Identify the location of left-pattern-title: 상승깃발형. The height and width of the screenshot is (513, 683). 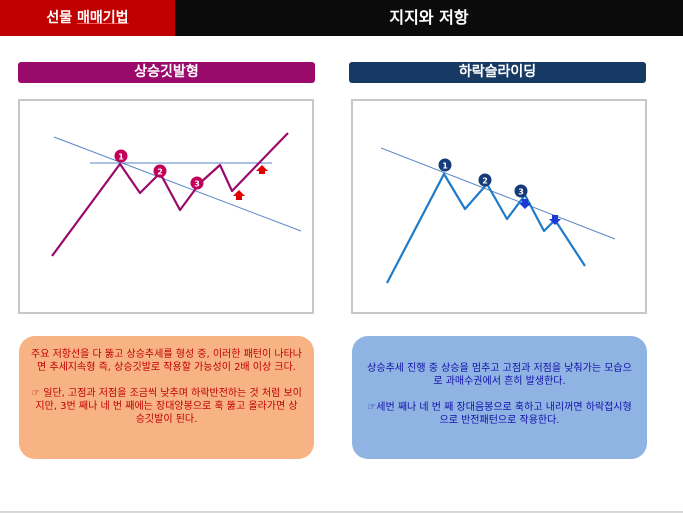
(166, 72).